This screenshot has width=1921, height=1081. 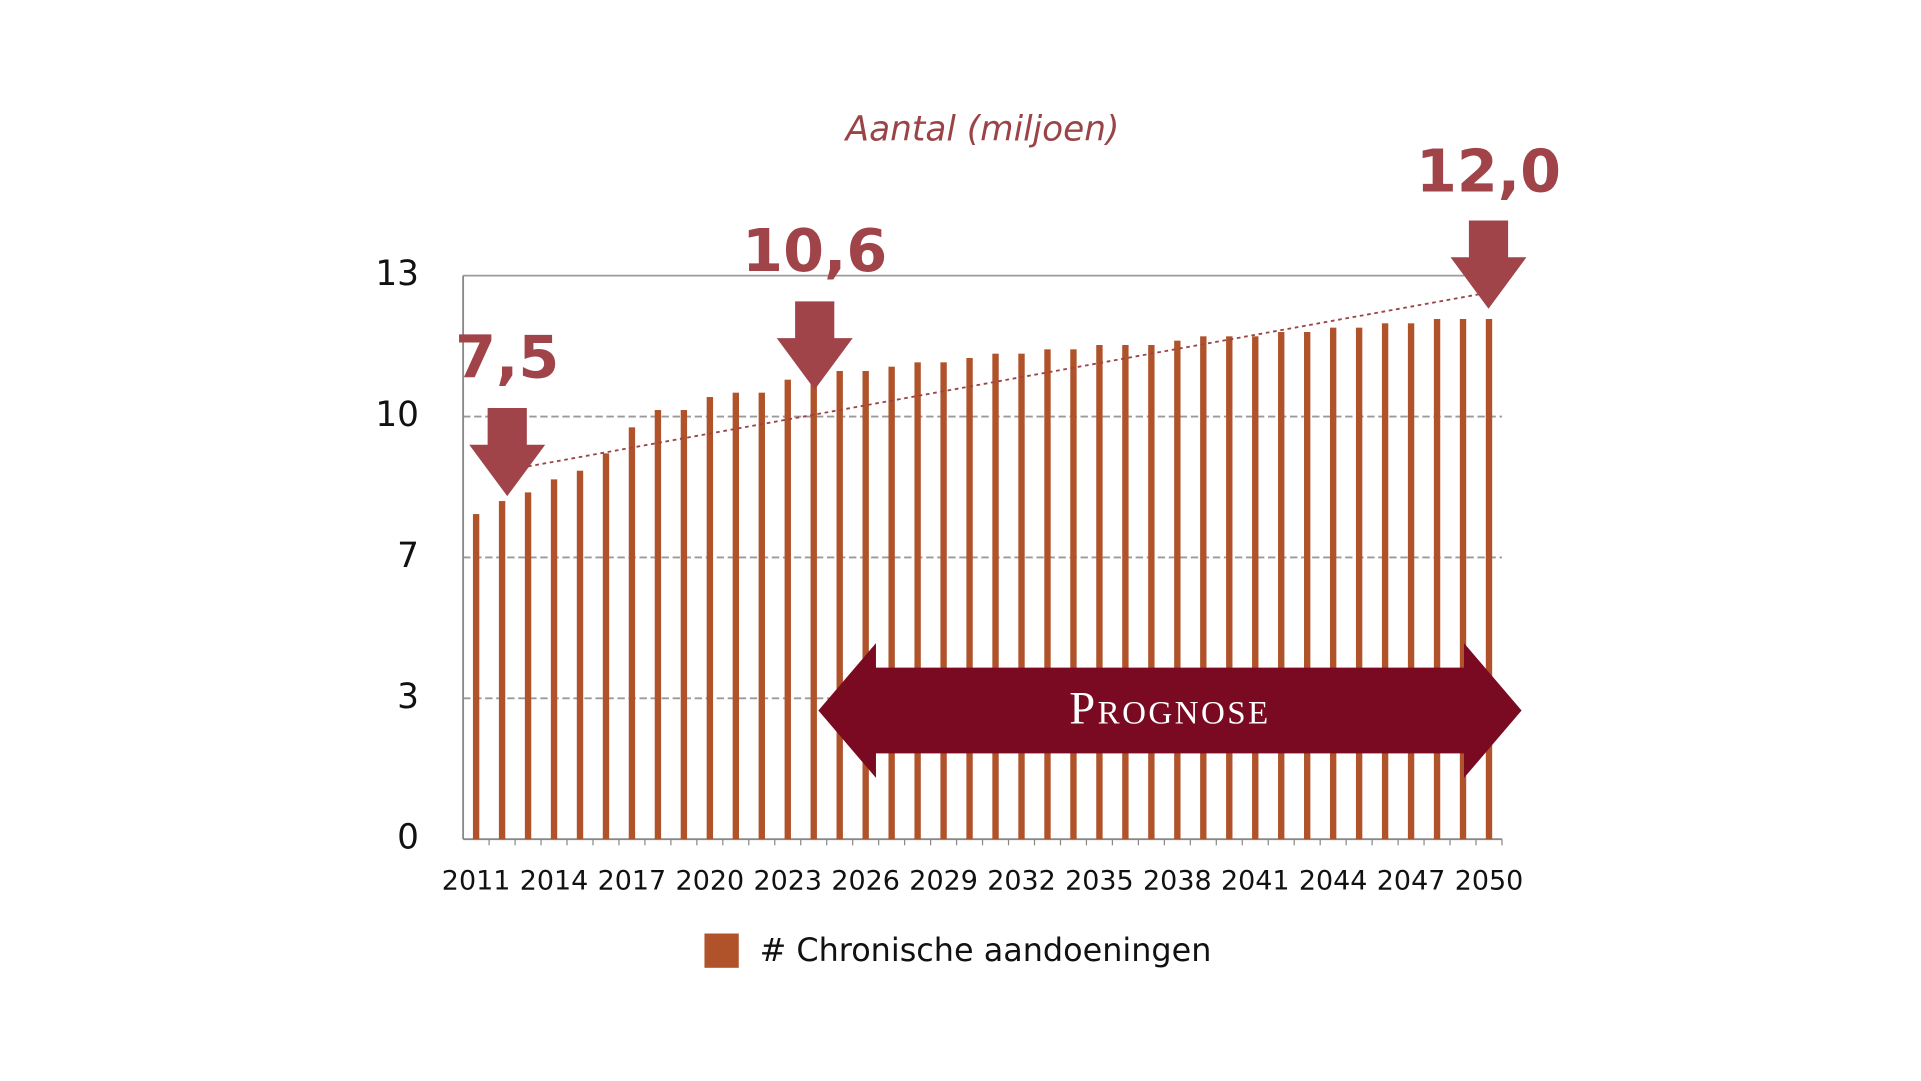 What do you see at coordinates (408, 556) in the screenshot?
I see `y-tick-label: 7` at bounding box center [408, 556].